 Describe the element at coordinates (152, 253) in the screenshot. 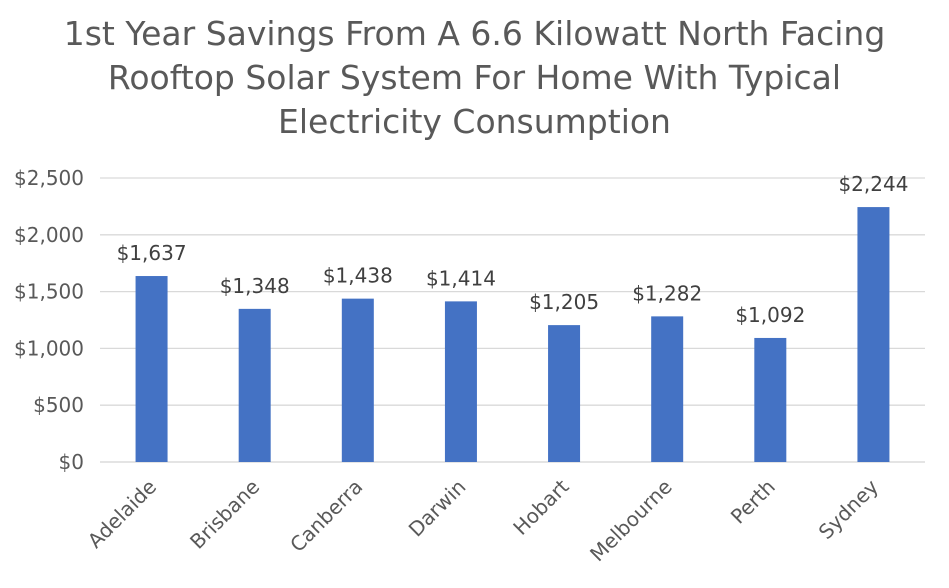

I see `data-label-adelaide: $1,637` at that location.